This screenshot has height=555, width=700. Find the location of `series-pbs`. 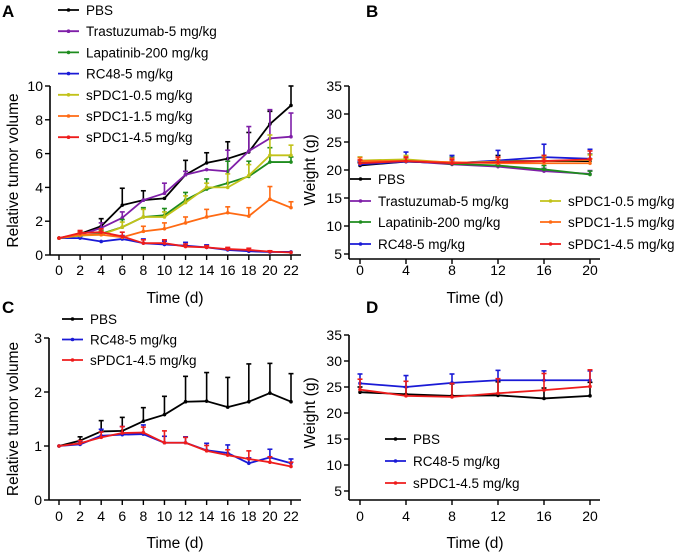

series-pbs is located at coordinates (175, 162).